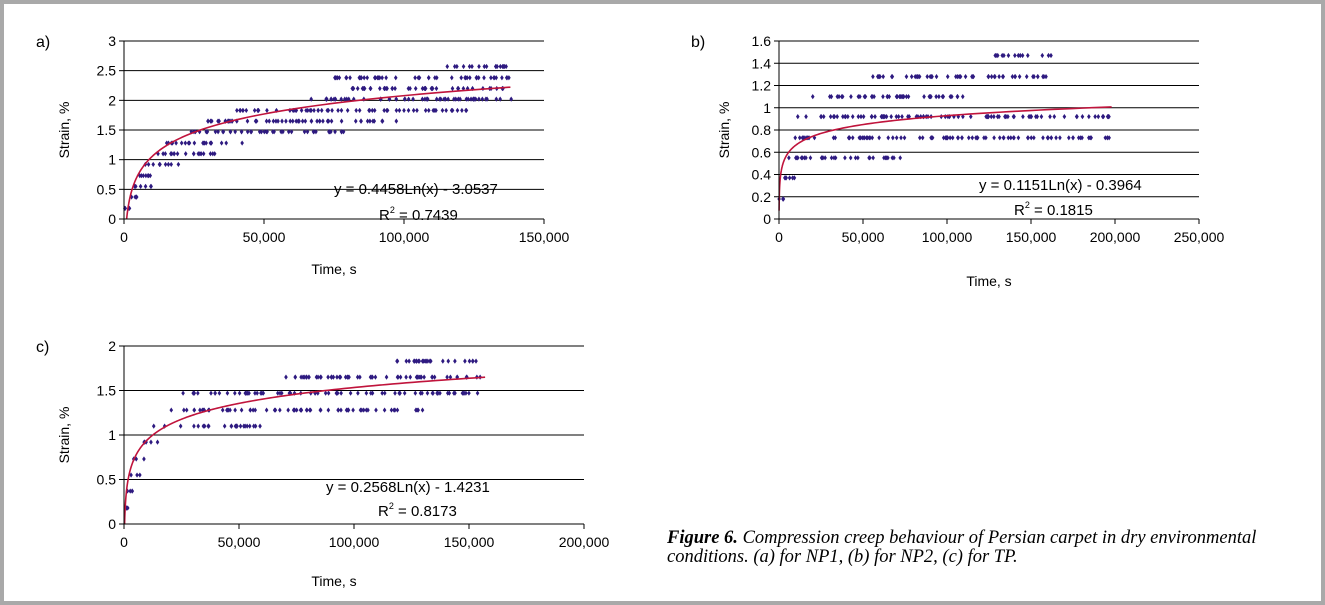 This screenshot has height=605, width=1325. Describe the element at coordinates (416, 189) in the screenshot. I see `chart-a-trendline-equation: y = 0.4458Ln(x) - 3.0537` at that location.